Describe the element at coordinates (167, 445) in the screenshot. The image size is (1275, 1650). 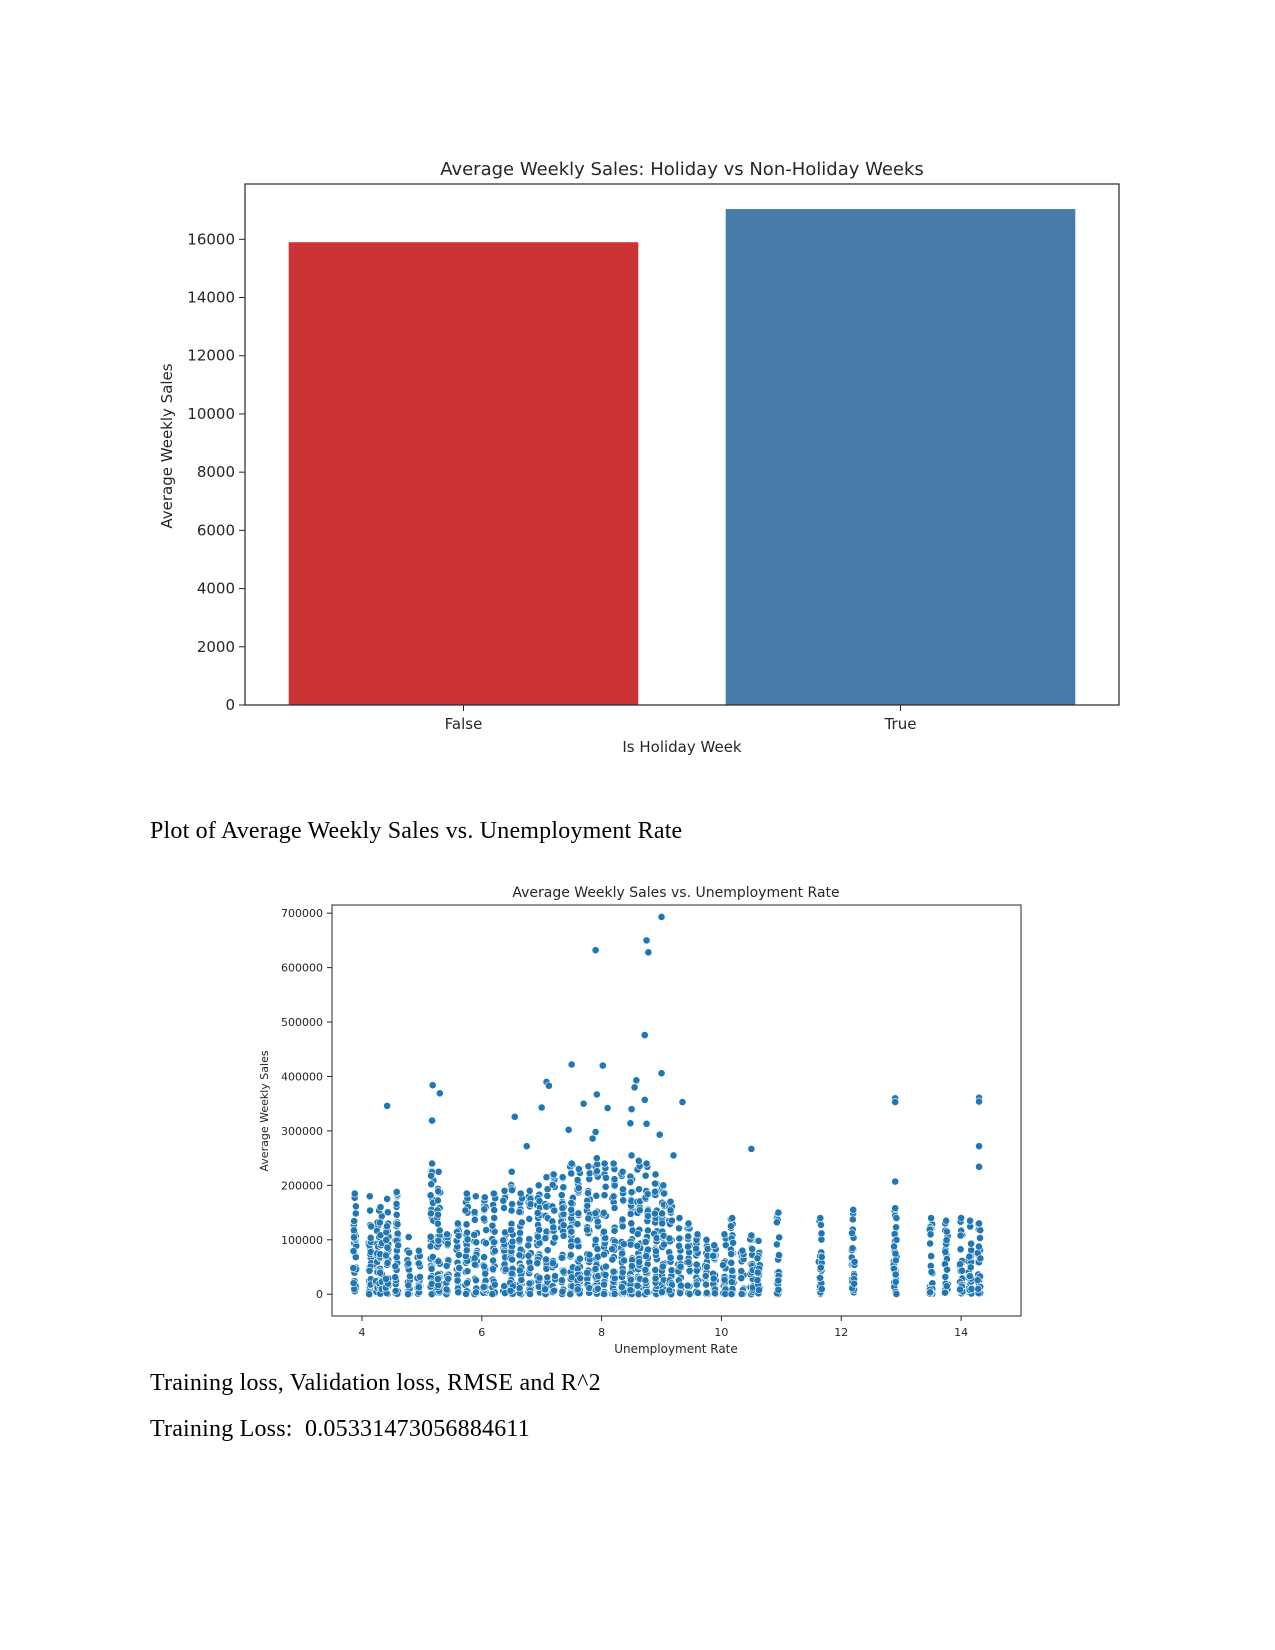
I see `bar-chart-ylabel: Average Weekly Sales` at that location.